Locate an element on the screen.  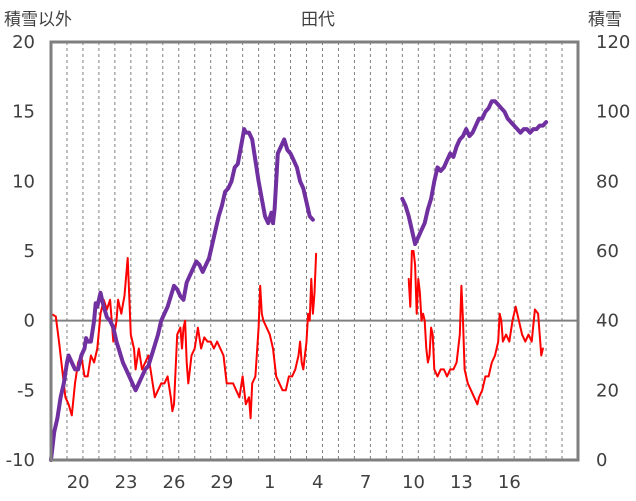
x-tick-label: 1 is located at coordinates (269, 482).